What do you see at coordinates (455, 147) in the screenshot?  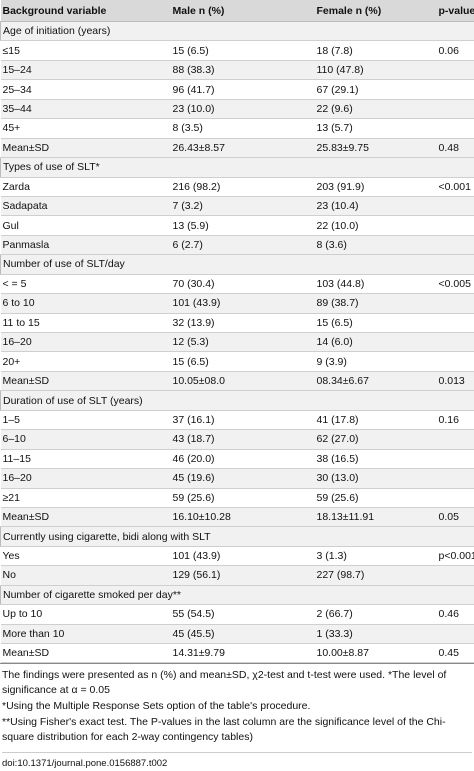 I see `p-value: 0.48` at bounding box center [455, 147].